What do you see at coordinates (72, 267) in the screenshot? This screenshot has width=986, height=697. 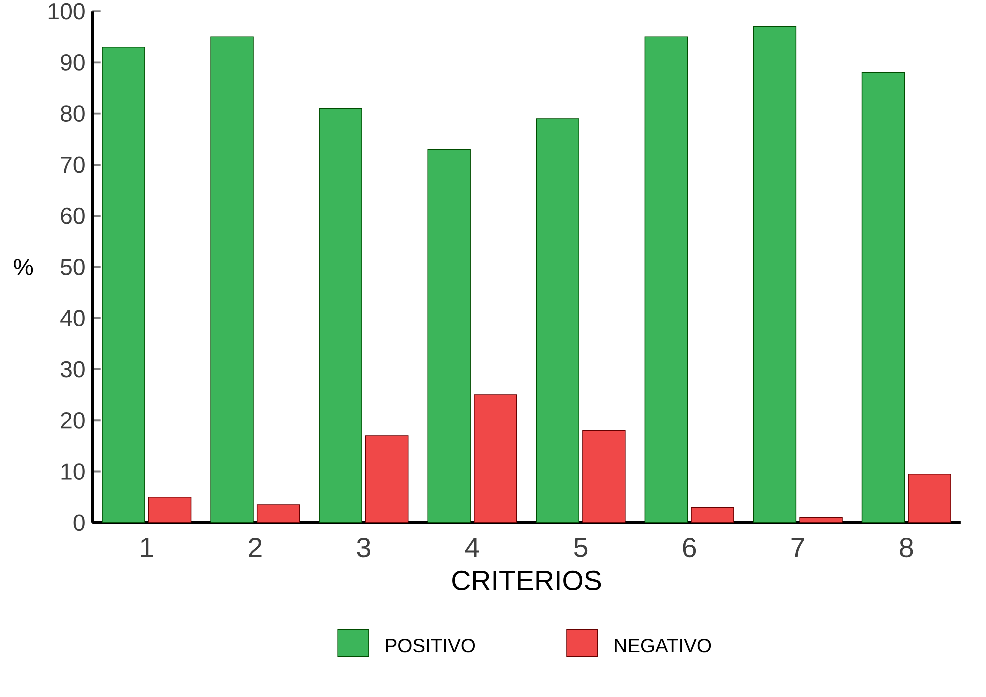 I see `y-tick-label: 50` at bounding box center [72, 267].